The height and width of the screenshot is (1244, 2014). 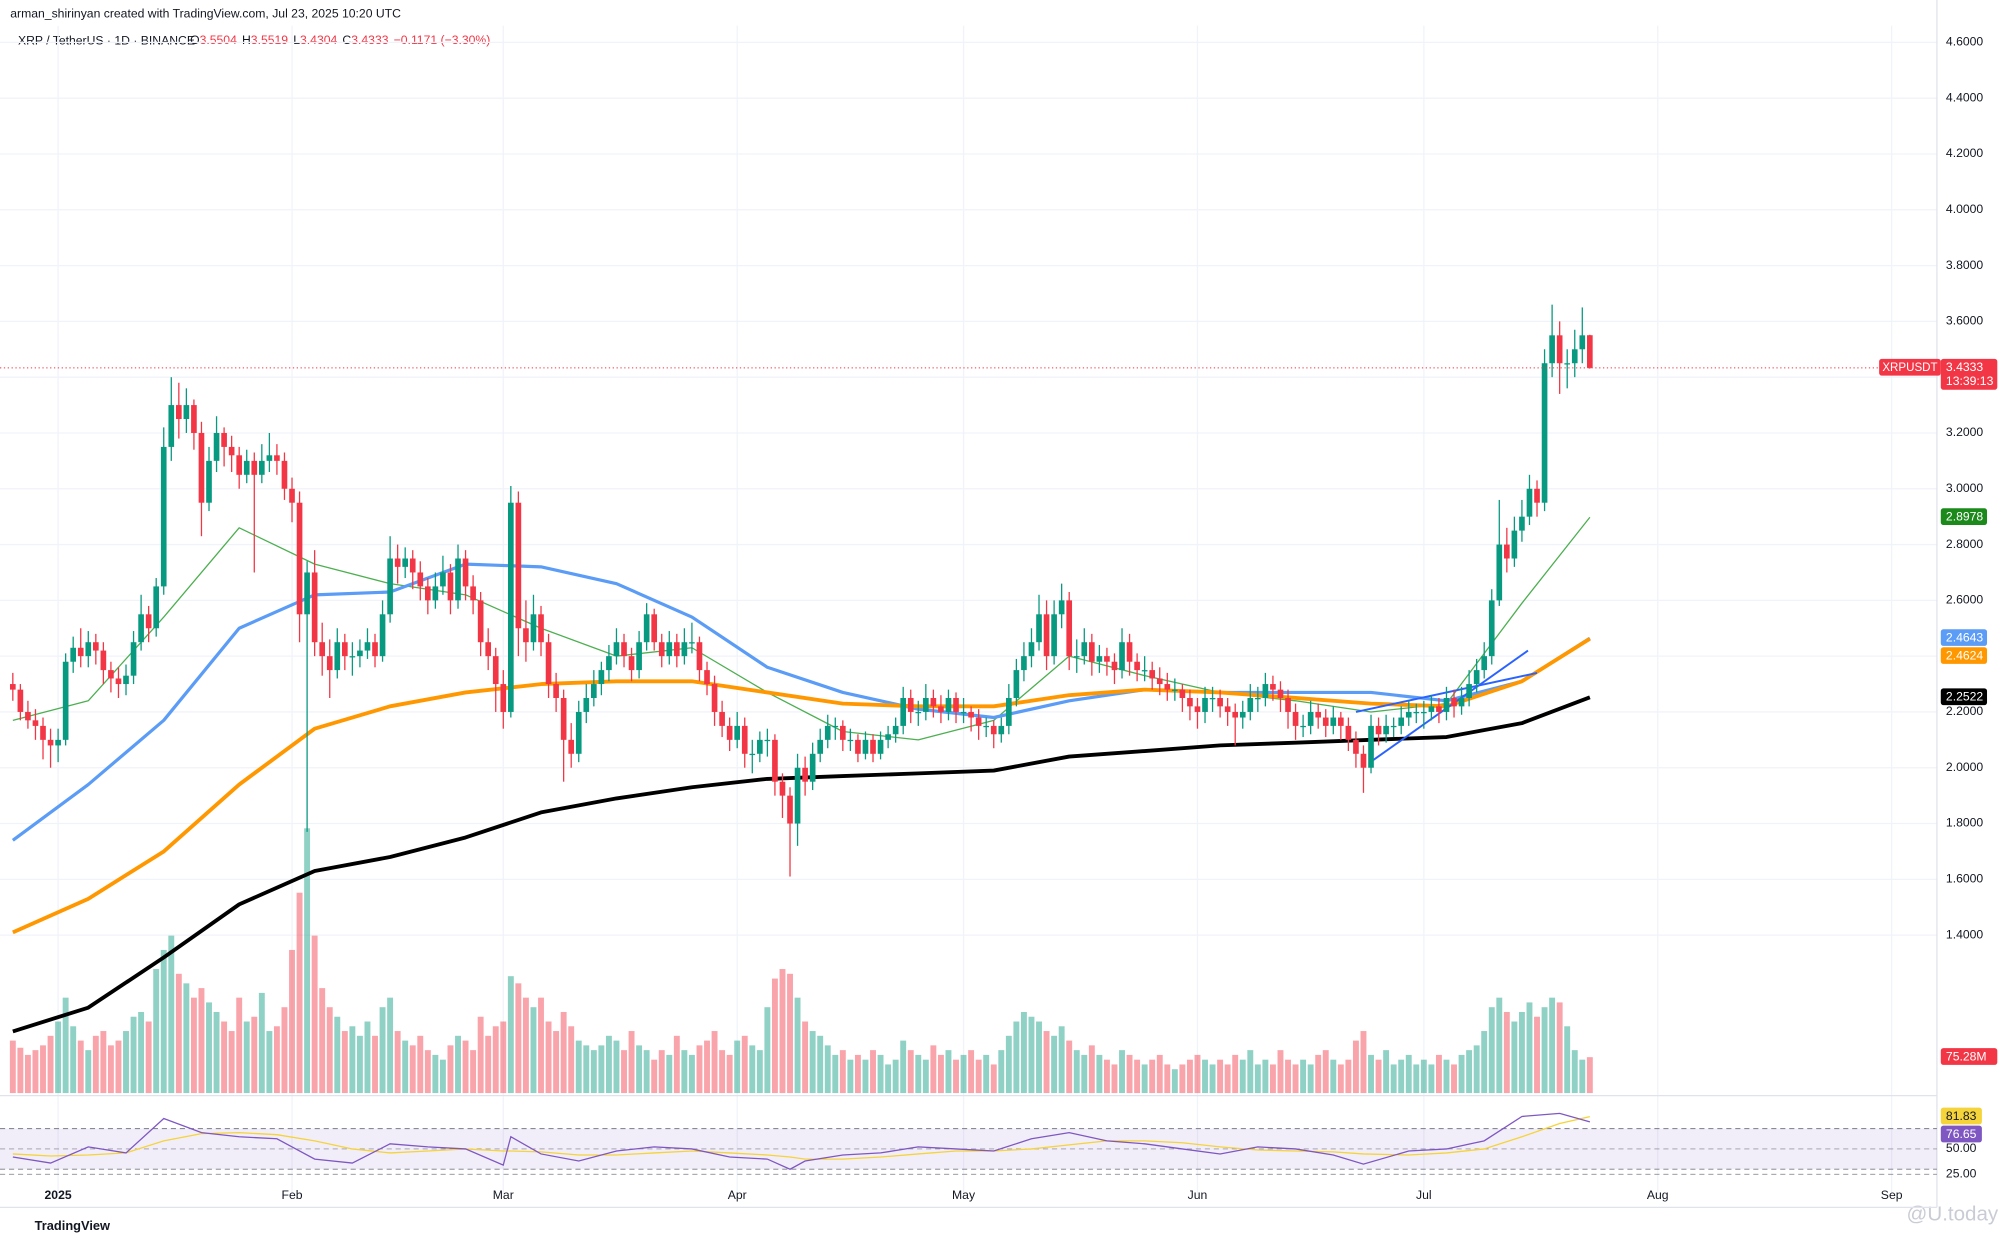 What do you see at coordinates (1424, 1195) in the screenshot?
I see `x-tick-label: Jul` at bounding box center [1424, 1195].